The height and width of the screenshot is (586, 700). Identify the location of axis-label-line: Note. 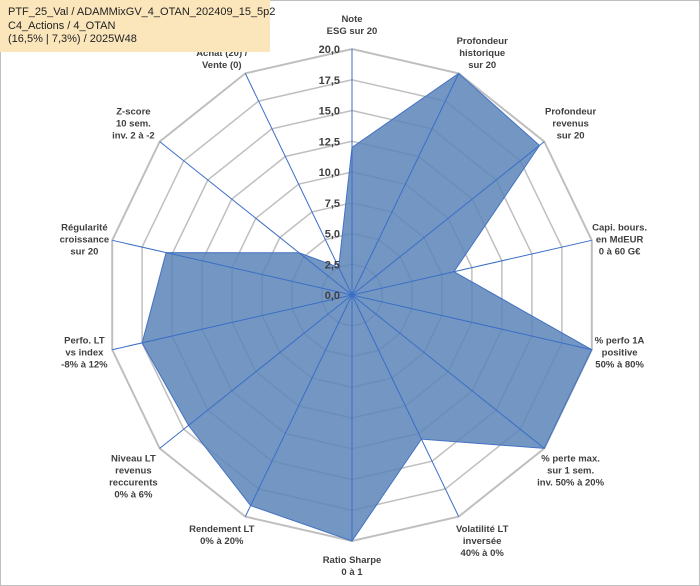
(351, 19).